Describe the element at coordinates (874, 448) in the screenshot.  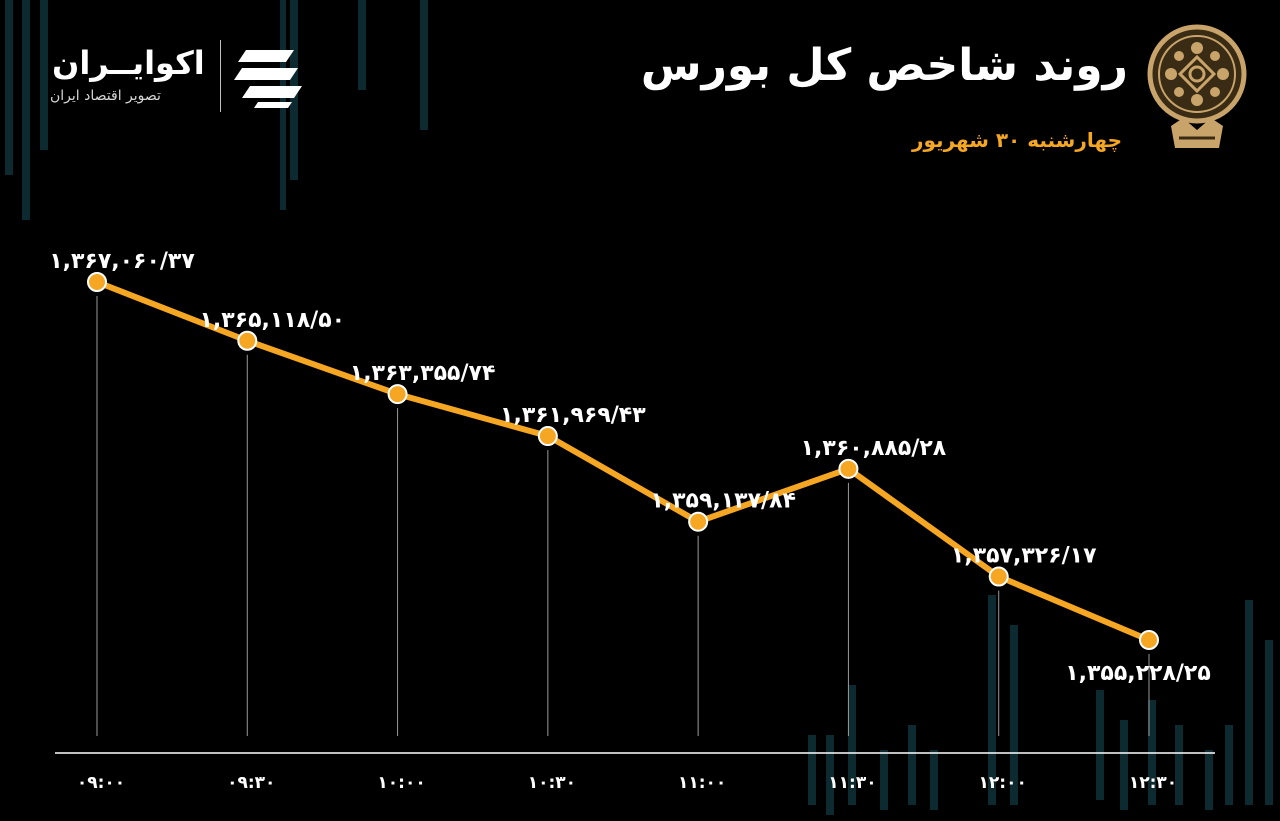
I see `data-label: ۱,۳۶۰,۸۸۵/۲۸` at that location.